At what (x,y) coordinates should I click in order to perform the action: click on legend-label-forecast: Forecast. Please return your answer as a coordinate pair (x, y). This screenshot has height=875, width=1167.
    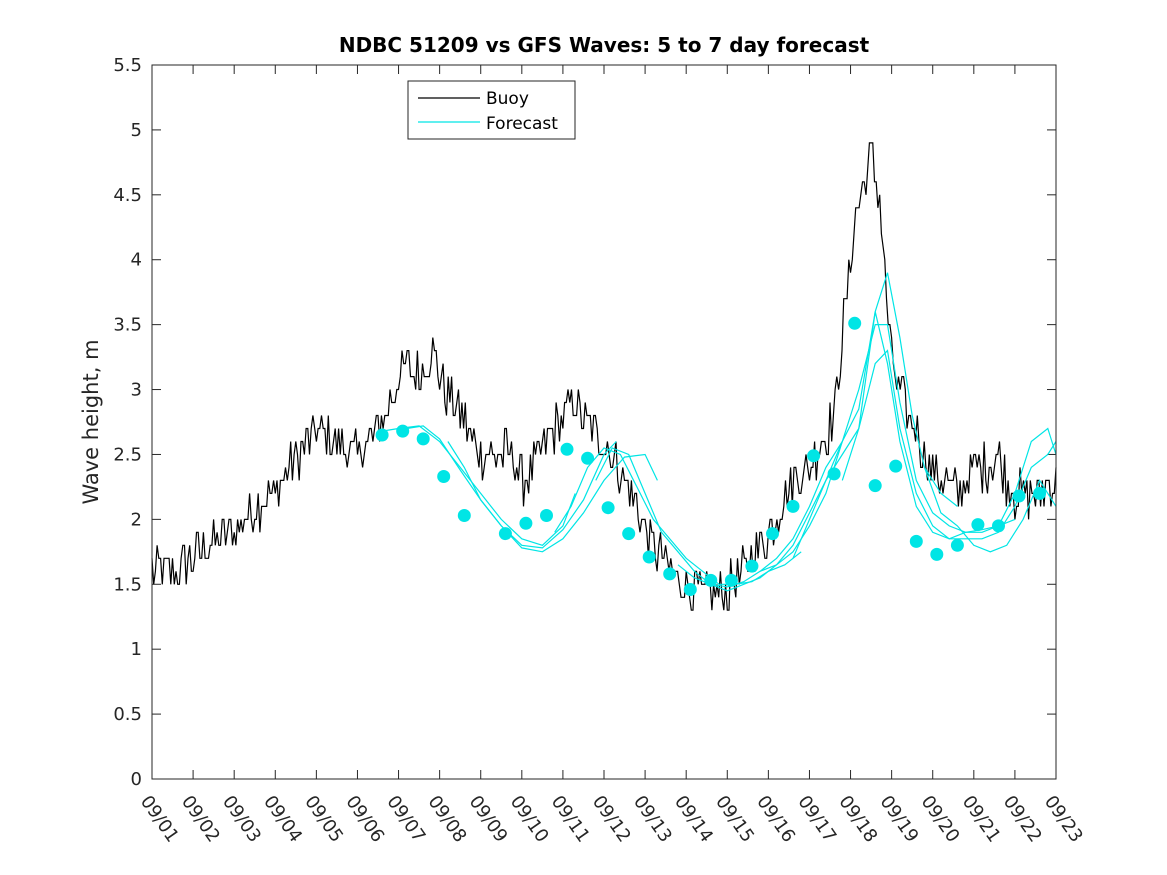
    Looking at the image, I should click on (522, 124).